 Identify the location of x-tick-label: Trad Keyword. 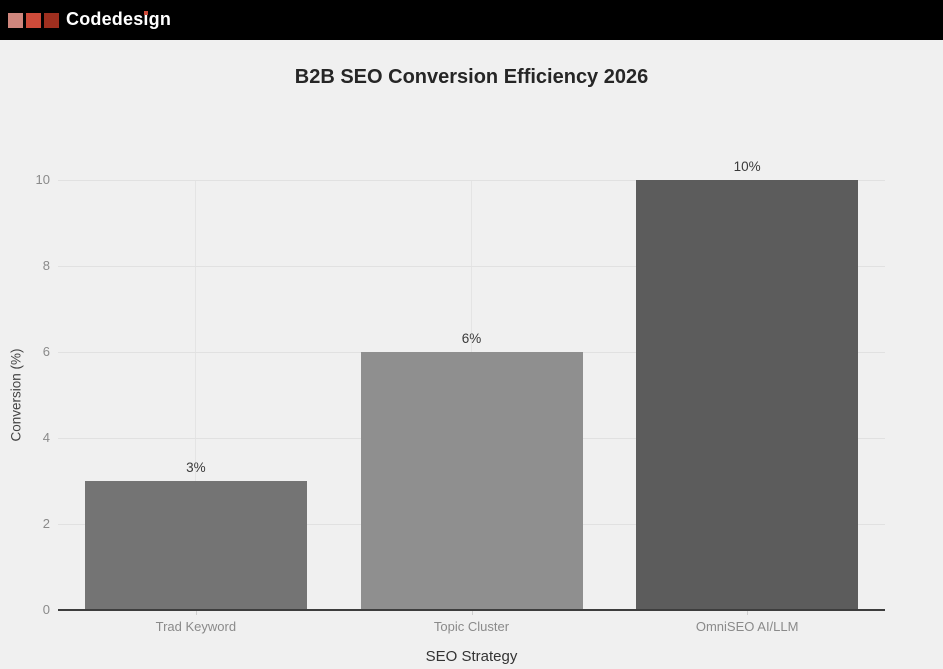
(196, 626).